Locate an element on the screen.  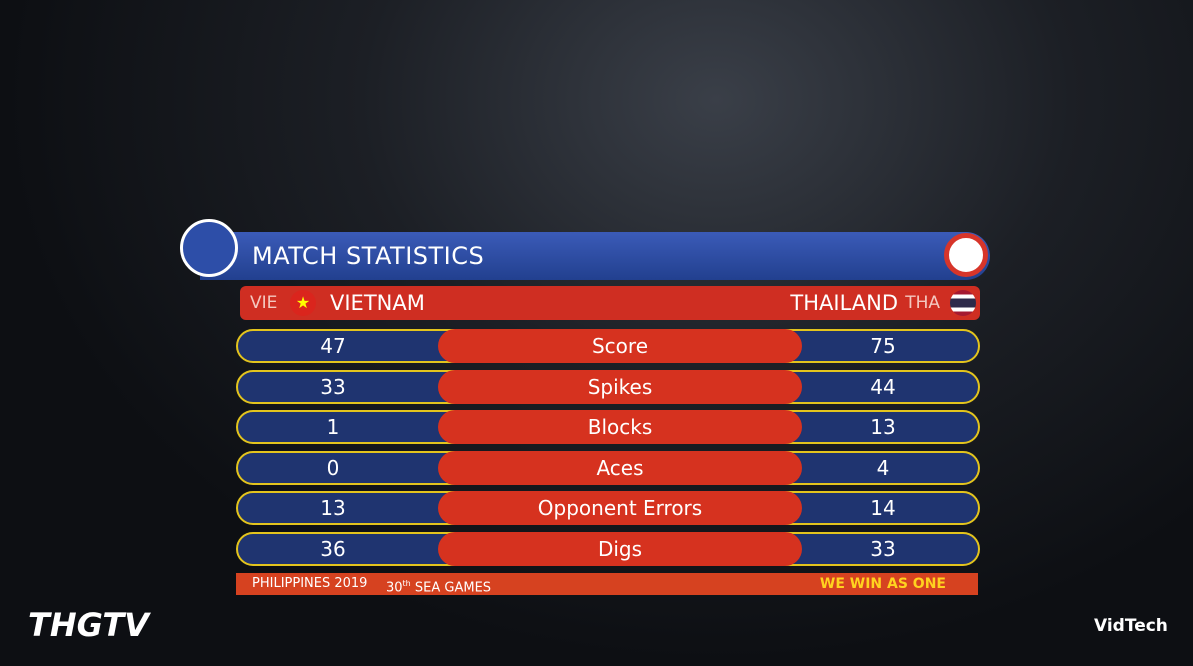
right-value: 4 is located at coordinates (883, 467).